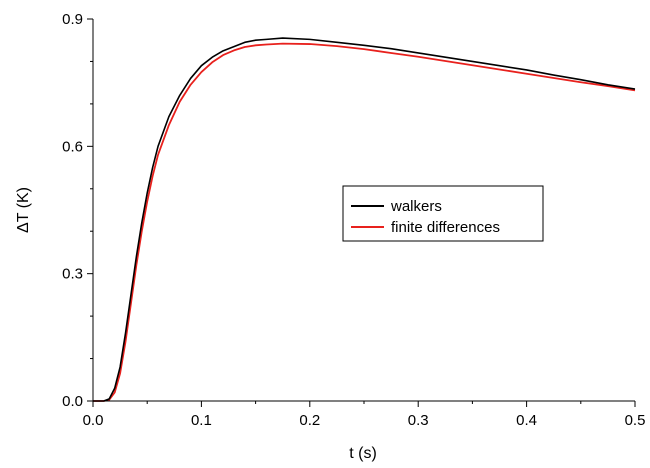 The width and height of the screenshot is (650, 468). What do you see at coordinates (635, 420) in the screenshot?
I see `x-tick-label: 0.5` at bounding box center [635, 420].